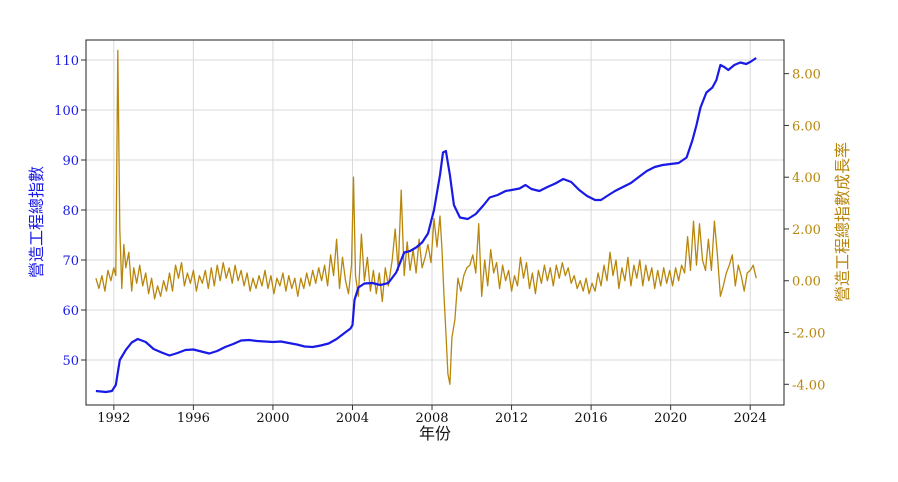 Image resolution: width=898 pixels, height=482 pixels. Describe the element at coordinates (806, 126) in the screenshot. I see `right-tick-label: 6.00` at that location.